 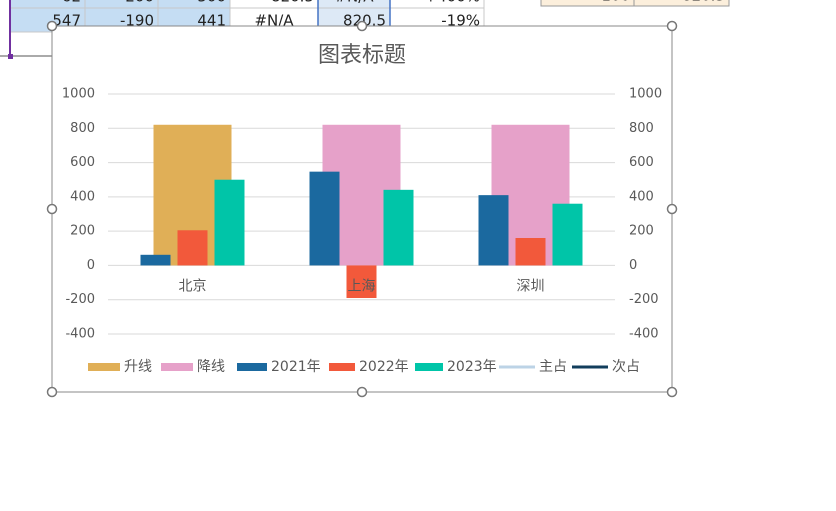 I want to click on cell-text: 500, so click(x=211, y=3).